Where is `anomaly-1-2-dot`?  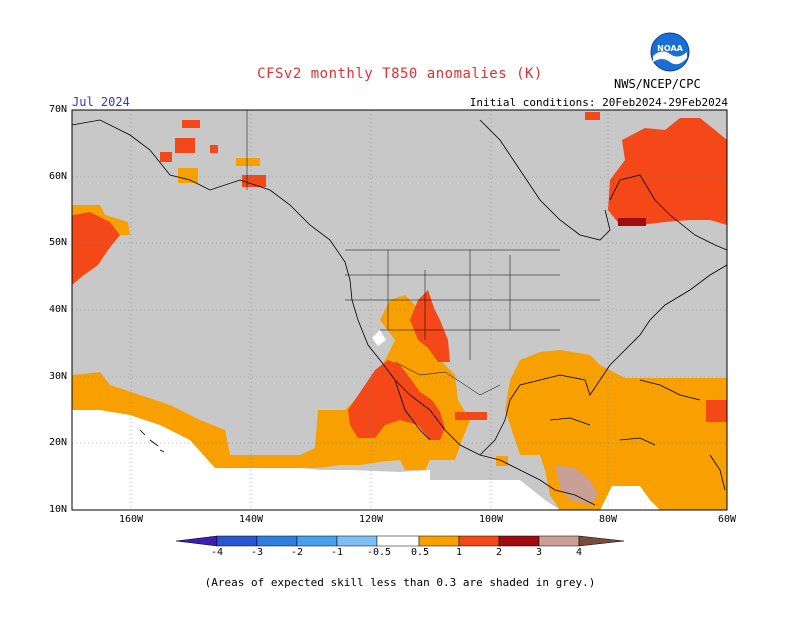 anomaly-1-2-dot is located at coordinates (214, 149).